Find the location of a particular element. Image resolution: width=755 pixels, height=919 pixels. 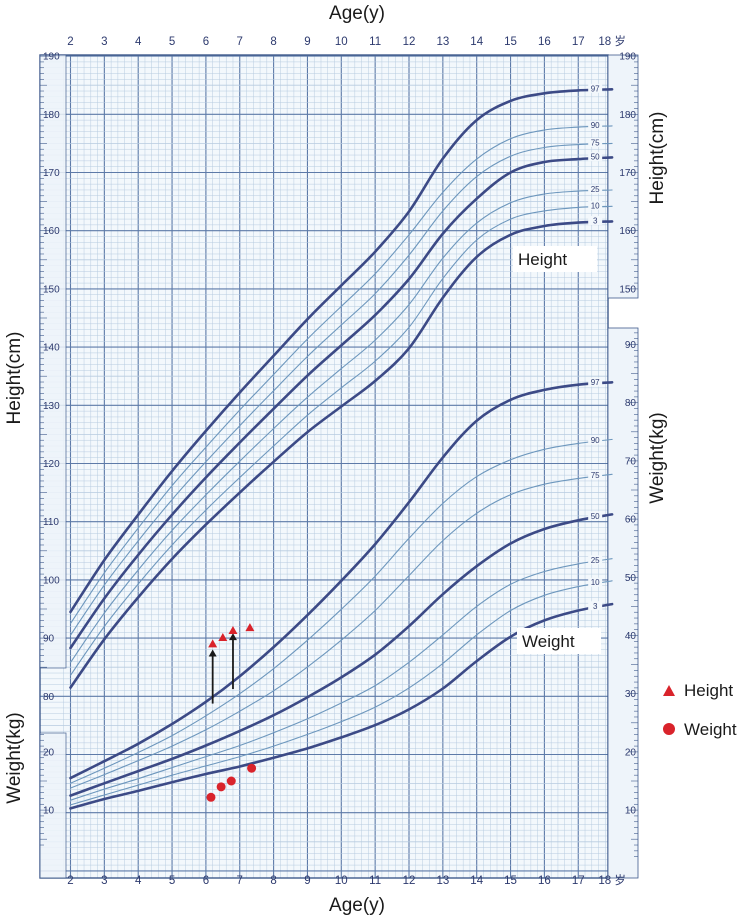

weight-p90-label: 90 is located at coordinates (595, 440).